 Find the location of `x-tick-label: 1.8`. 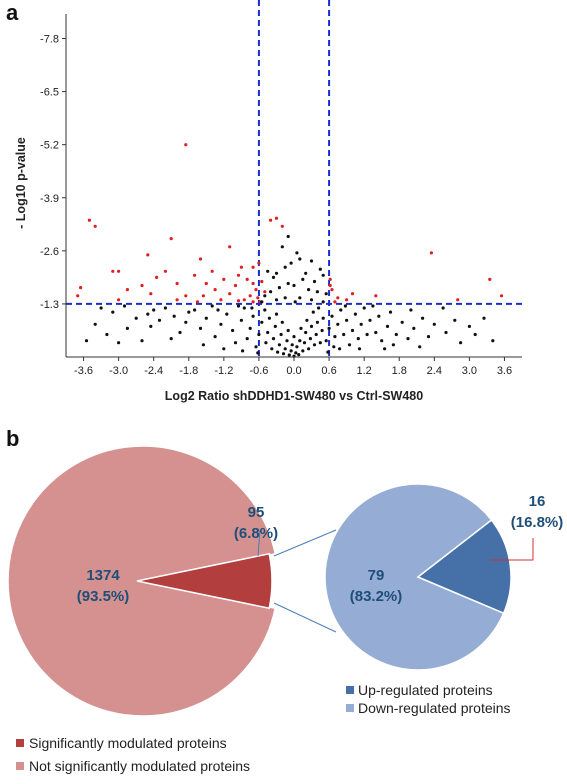

x-tick-label: 1.8 is located at coordinates (399, 371).